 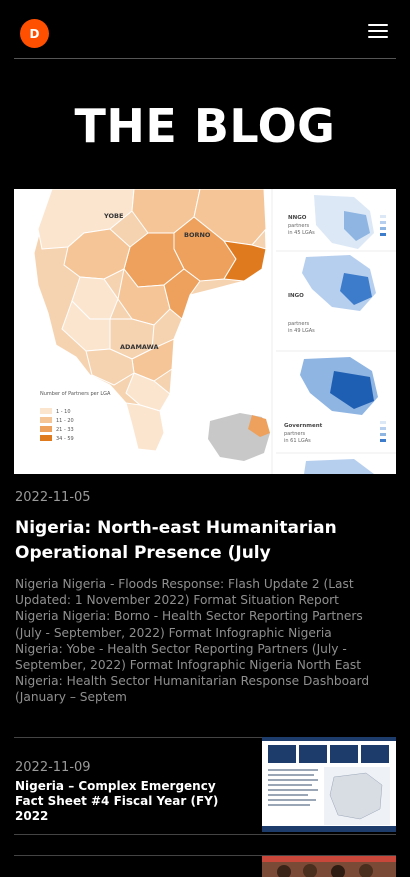 What do you see at coordinates (53, 497) in the screenshot?
I see `featured-post-date: 2022-11-05` at bounding box center [53, 497].